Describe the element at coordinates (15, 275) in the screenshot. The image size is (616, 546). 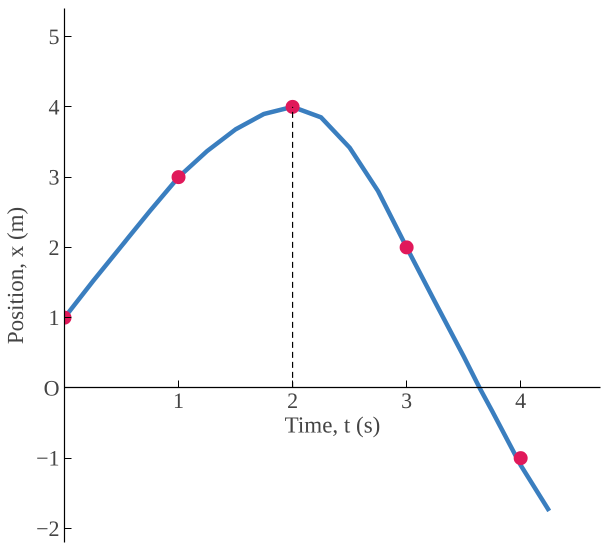
I see `y-axis-title: Position, x (m)` at that location.